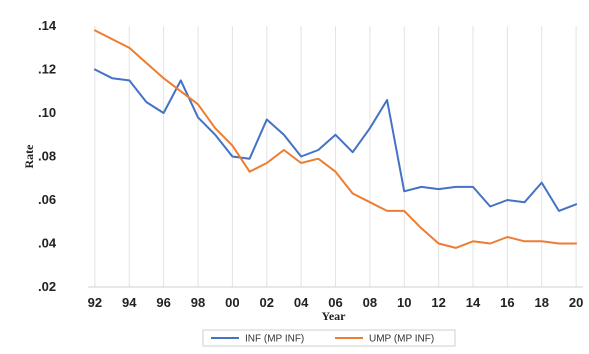 This screenshot has height=354, width=589. I want to click on x-tick-label: 20, so click(576, 302).